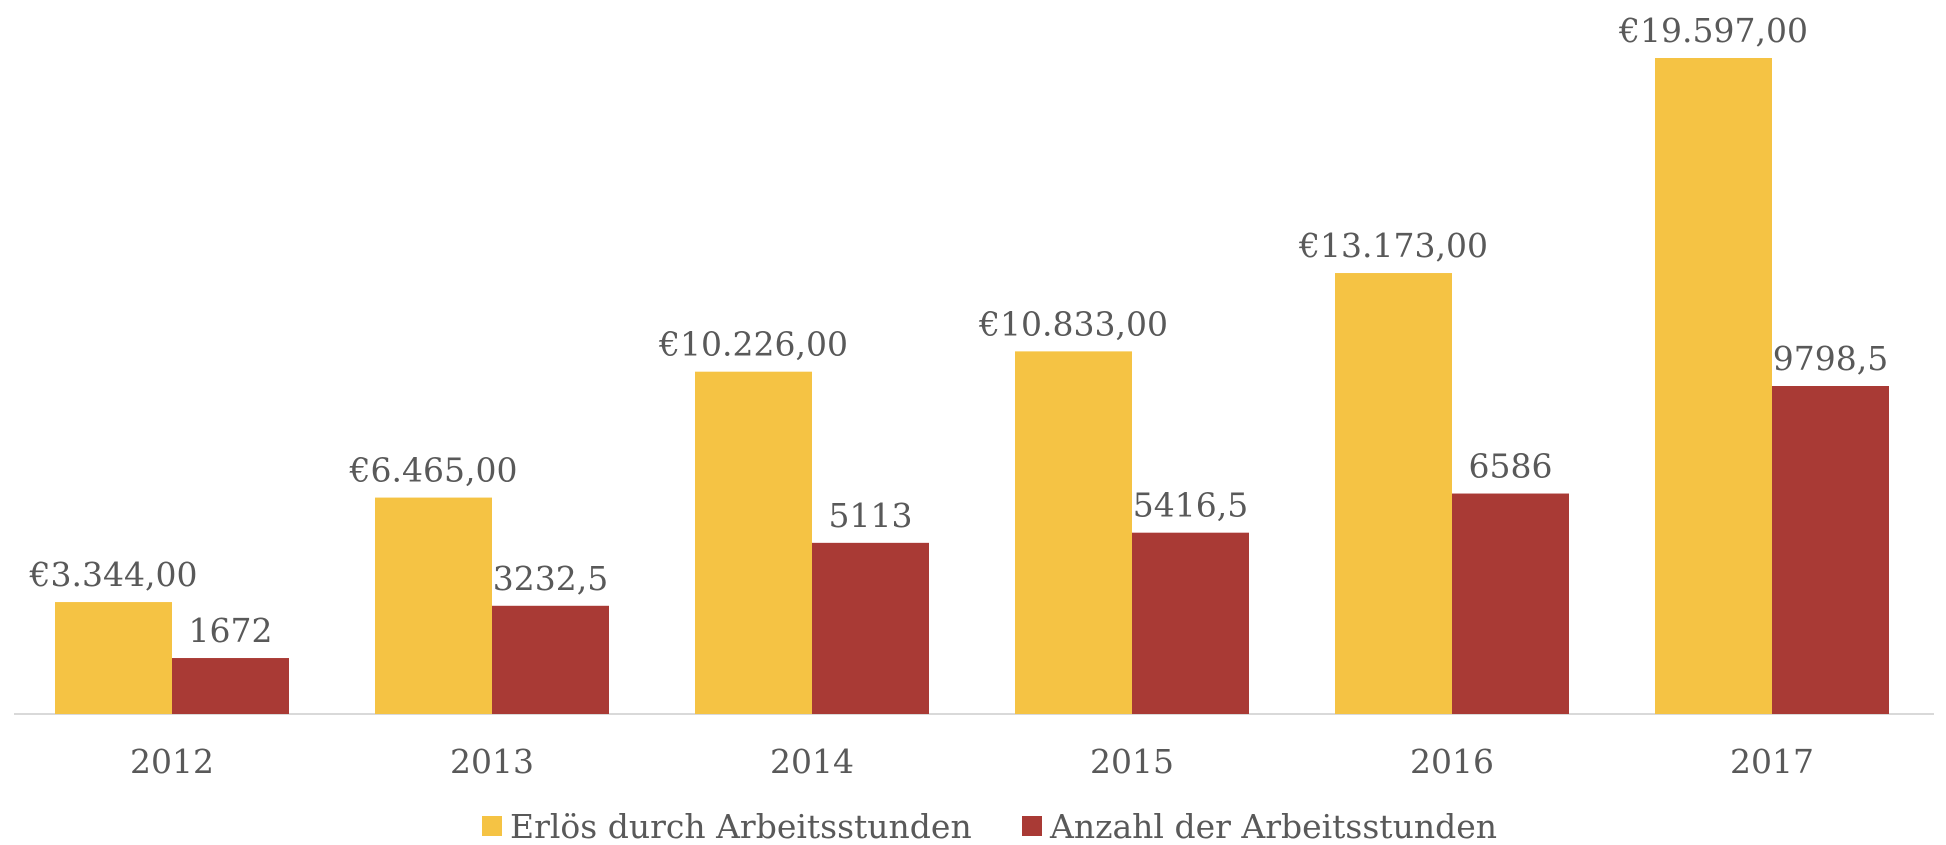 The height and width of the screenshot is (845, 1946). Describe the element at coordinates (812, 761) in the screenshot. I see `x-tick-label: 2014` at that location.